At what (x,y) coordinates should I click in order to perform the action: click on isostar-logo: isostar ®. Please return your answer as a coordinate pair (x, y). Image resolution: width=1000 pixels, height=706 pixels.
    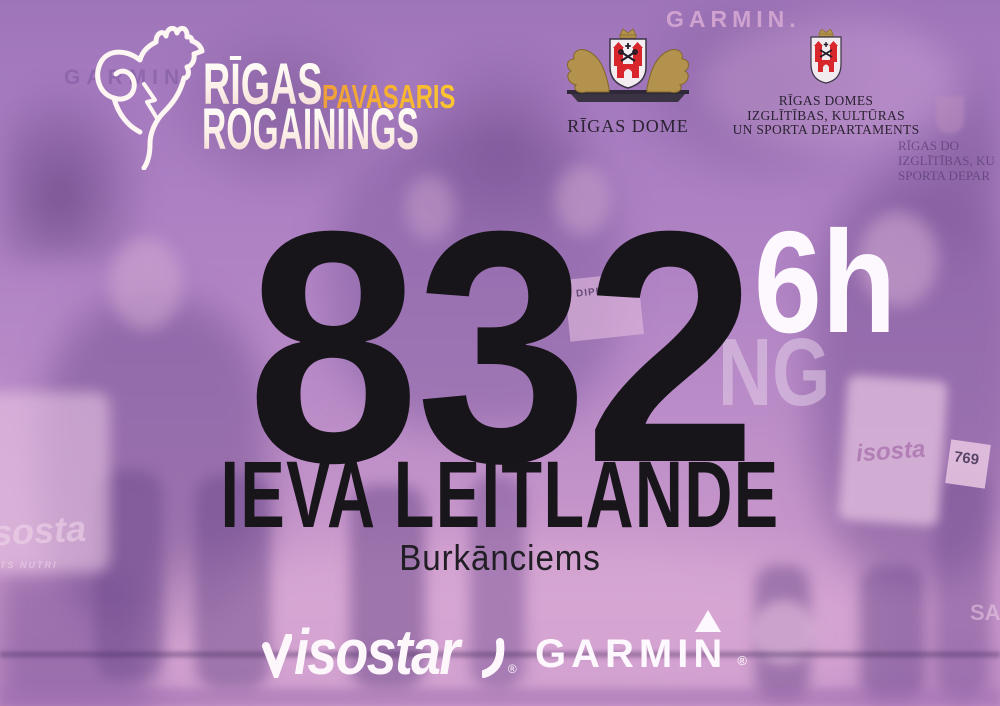
    Looking at the image, I should click on (389, 647).